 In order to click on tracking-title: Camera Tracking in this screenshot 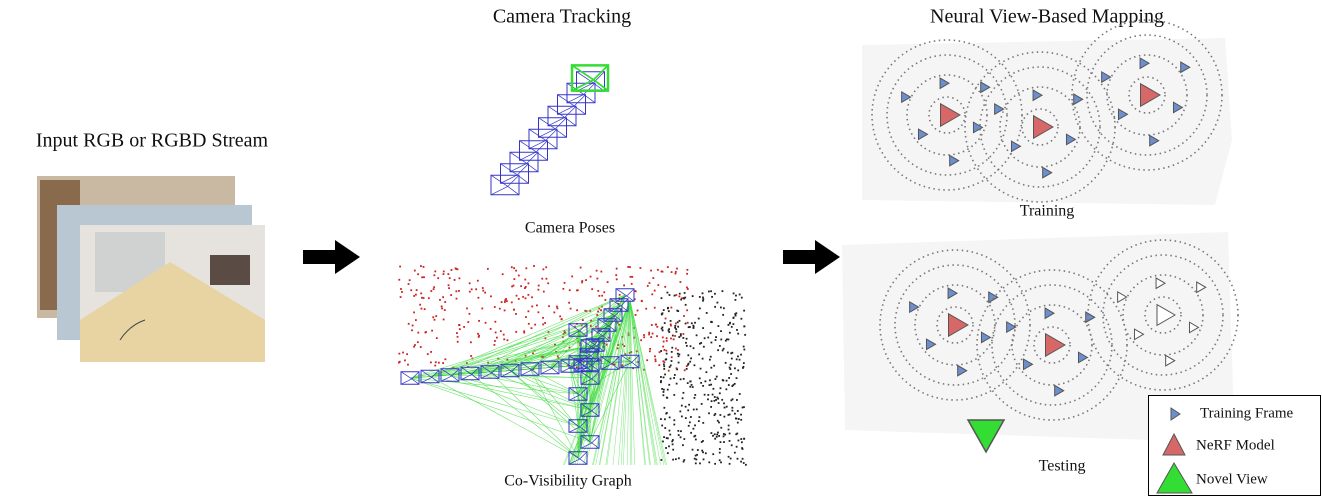, I will do `click(562, 17)`.